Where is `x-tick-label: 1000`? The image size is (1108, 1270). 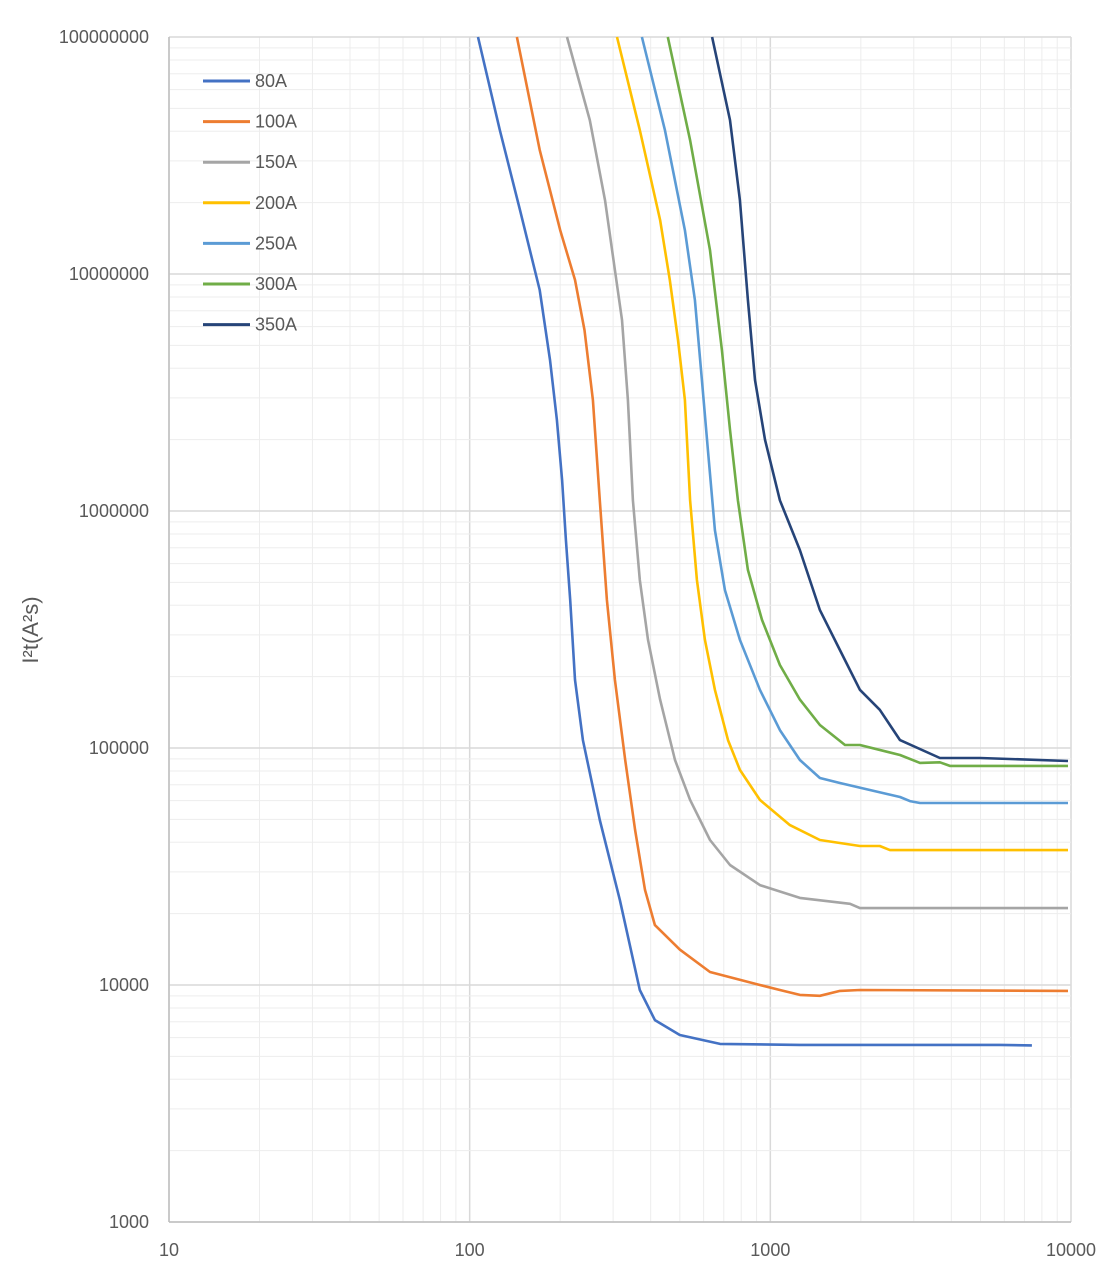
x-tick-label: 1000 is located at coordinates (770, 1250).